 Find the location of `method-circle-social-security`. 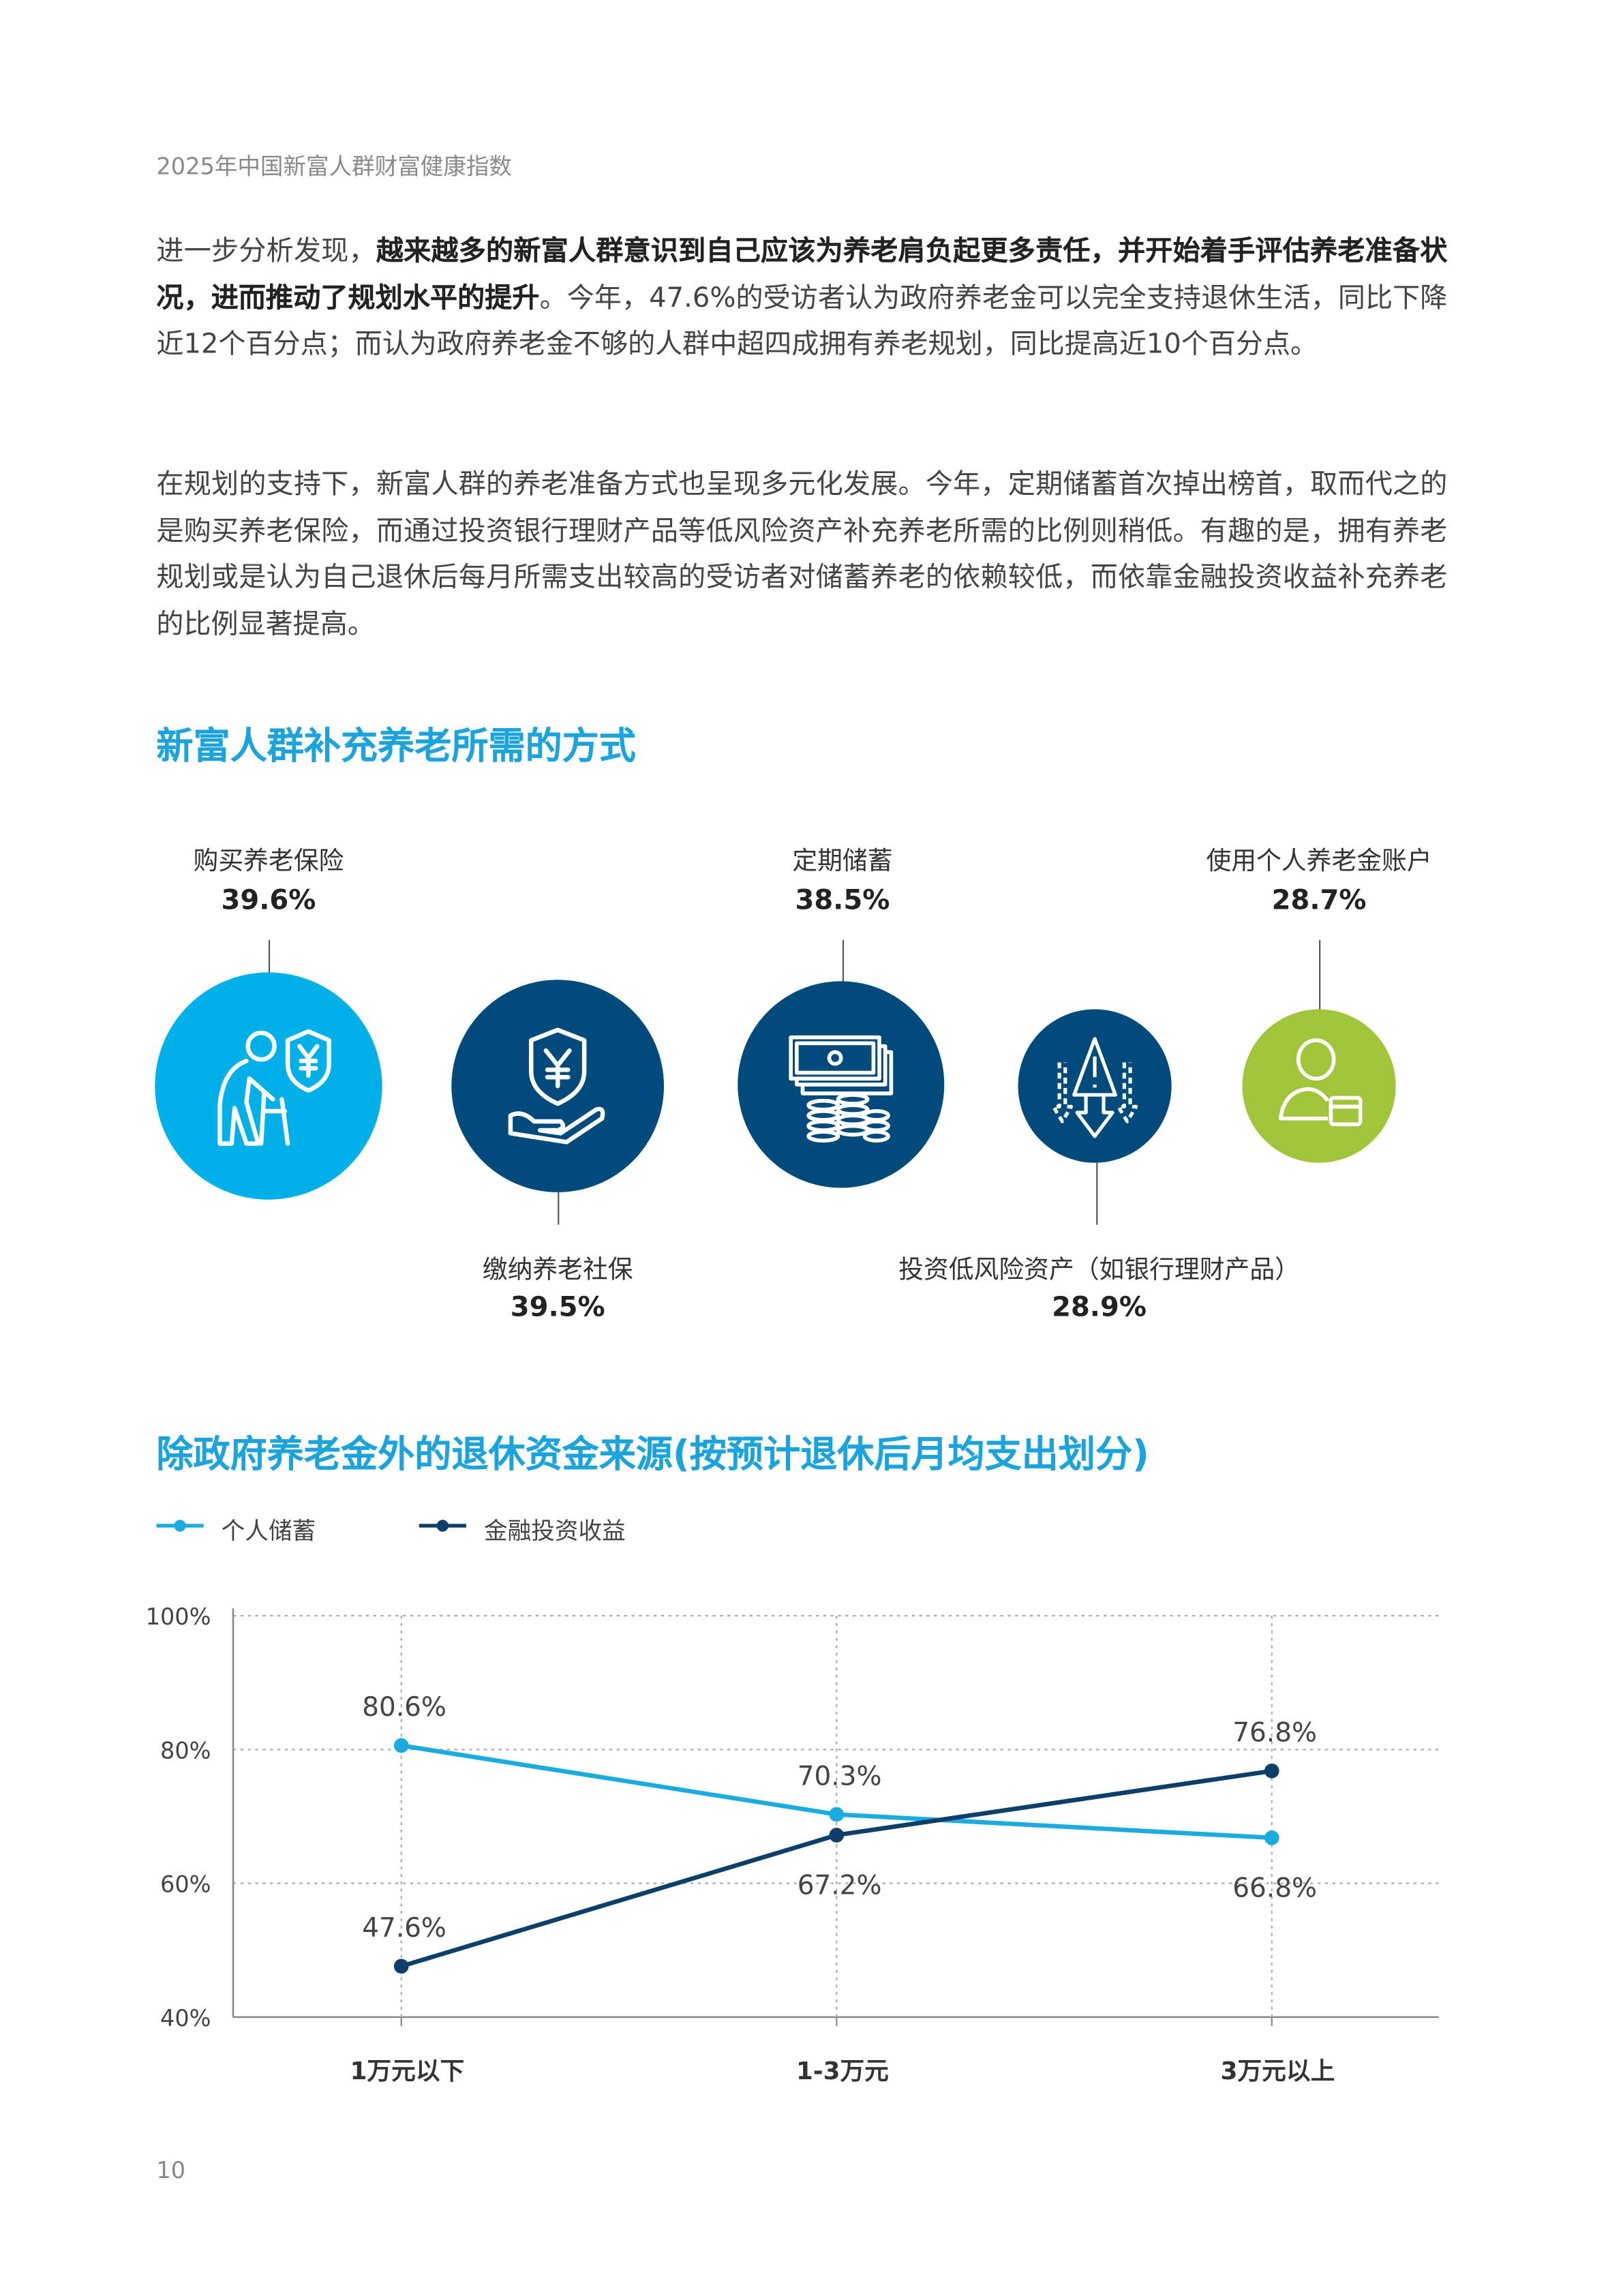

method-circle-social-security is located at coordinates (558, 1086).